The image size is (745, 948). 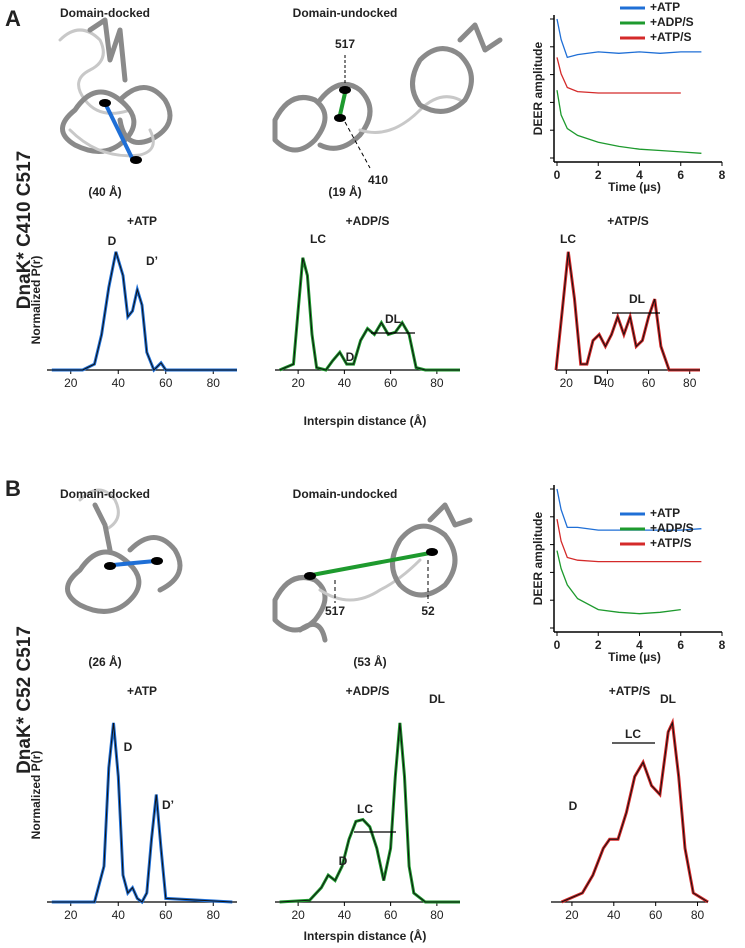 I want to click on residue-label: 52, so click(x=428, y=611).